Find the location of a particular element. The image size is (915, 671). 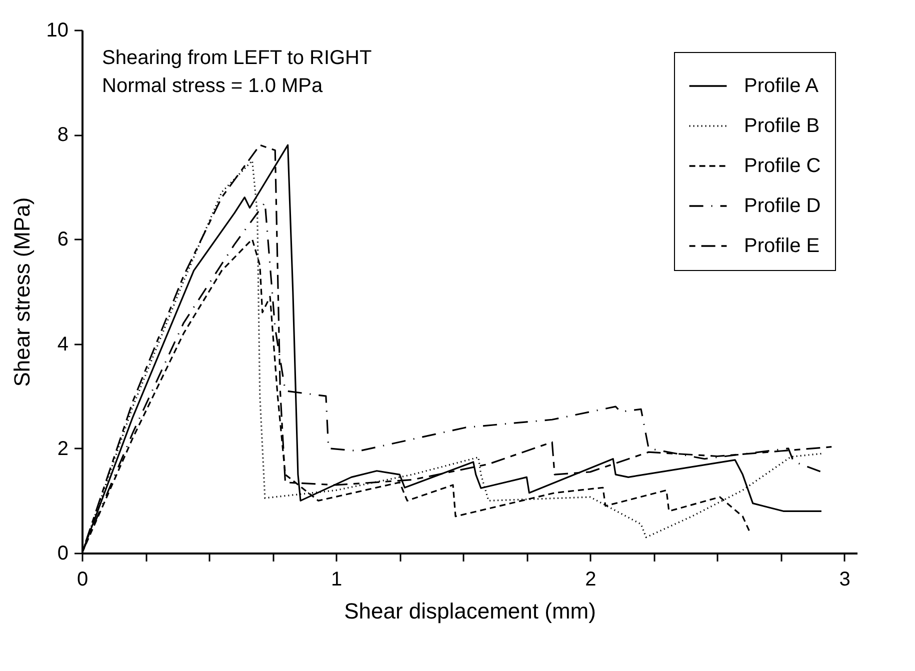

annotation: Normal stress = 1.0 MPa is located at coordinates (213, 86).